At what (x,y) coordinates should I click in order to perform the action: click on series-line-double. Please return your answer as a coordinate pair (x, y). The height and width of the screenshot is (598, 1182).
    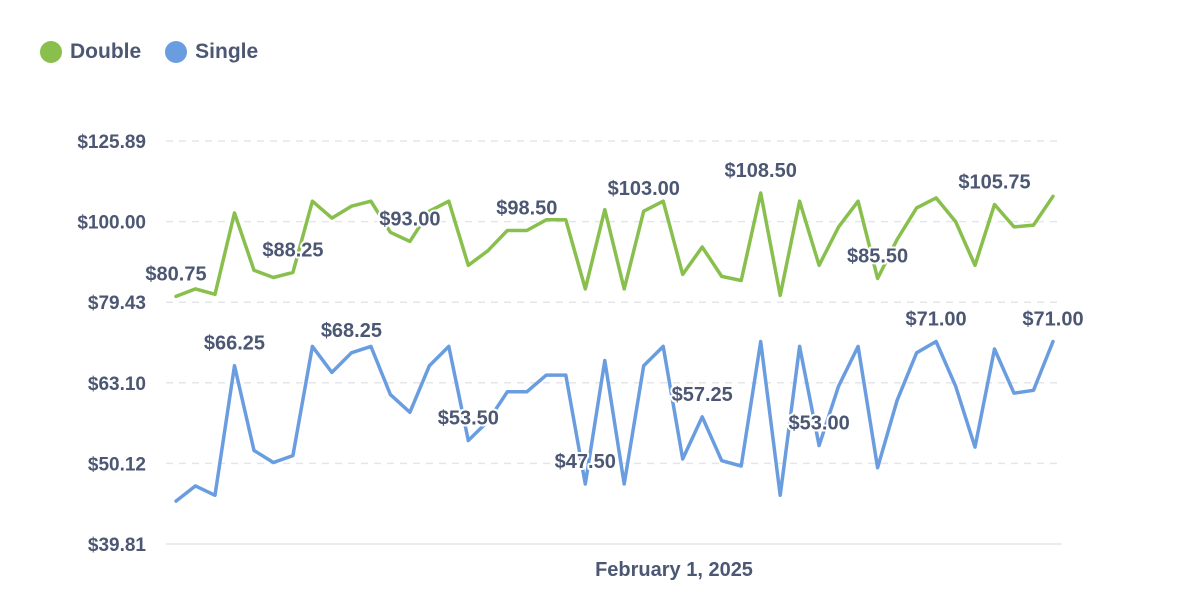
    Looking at the image, I should click on (614, 245).